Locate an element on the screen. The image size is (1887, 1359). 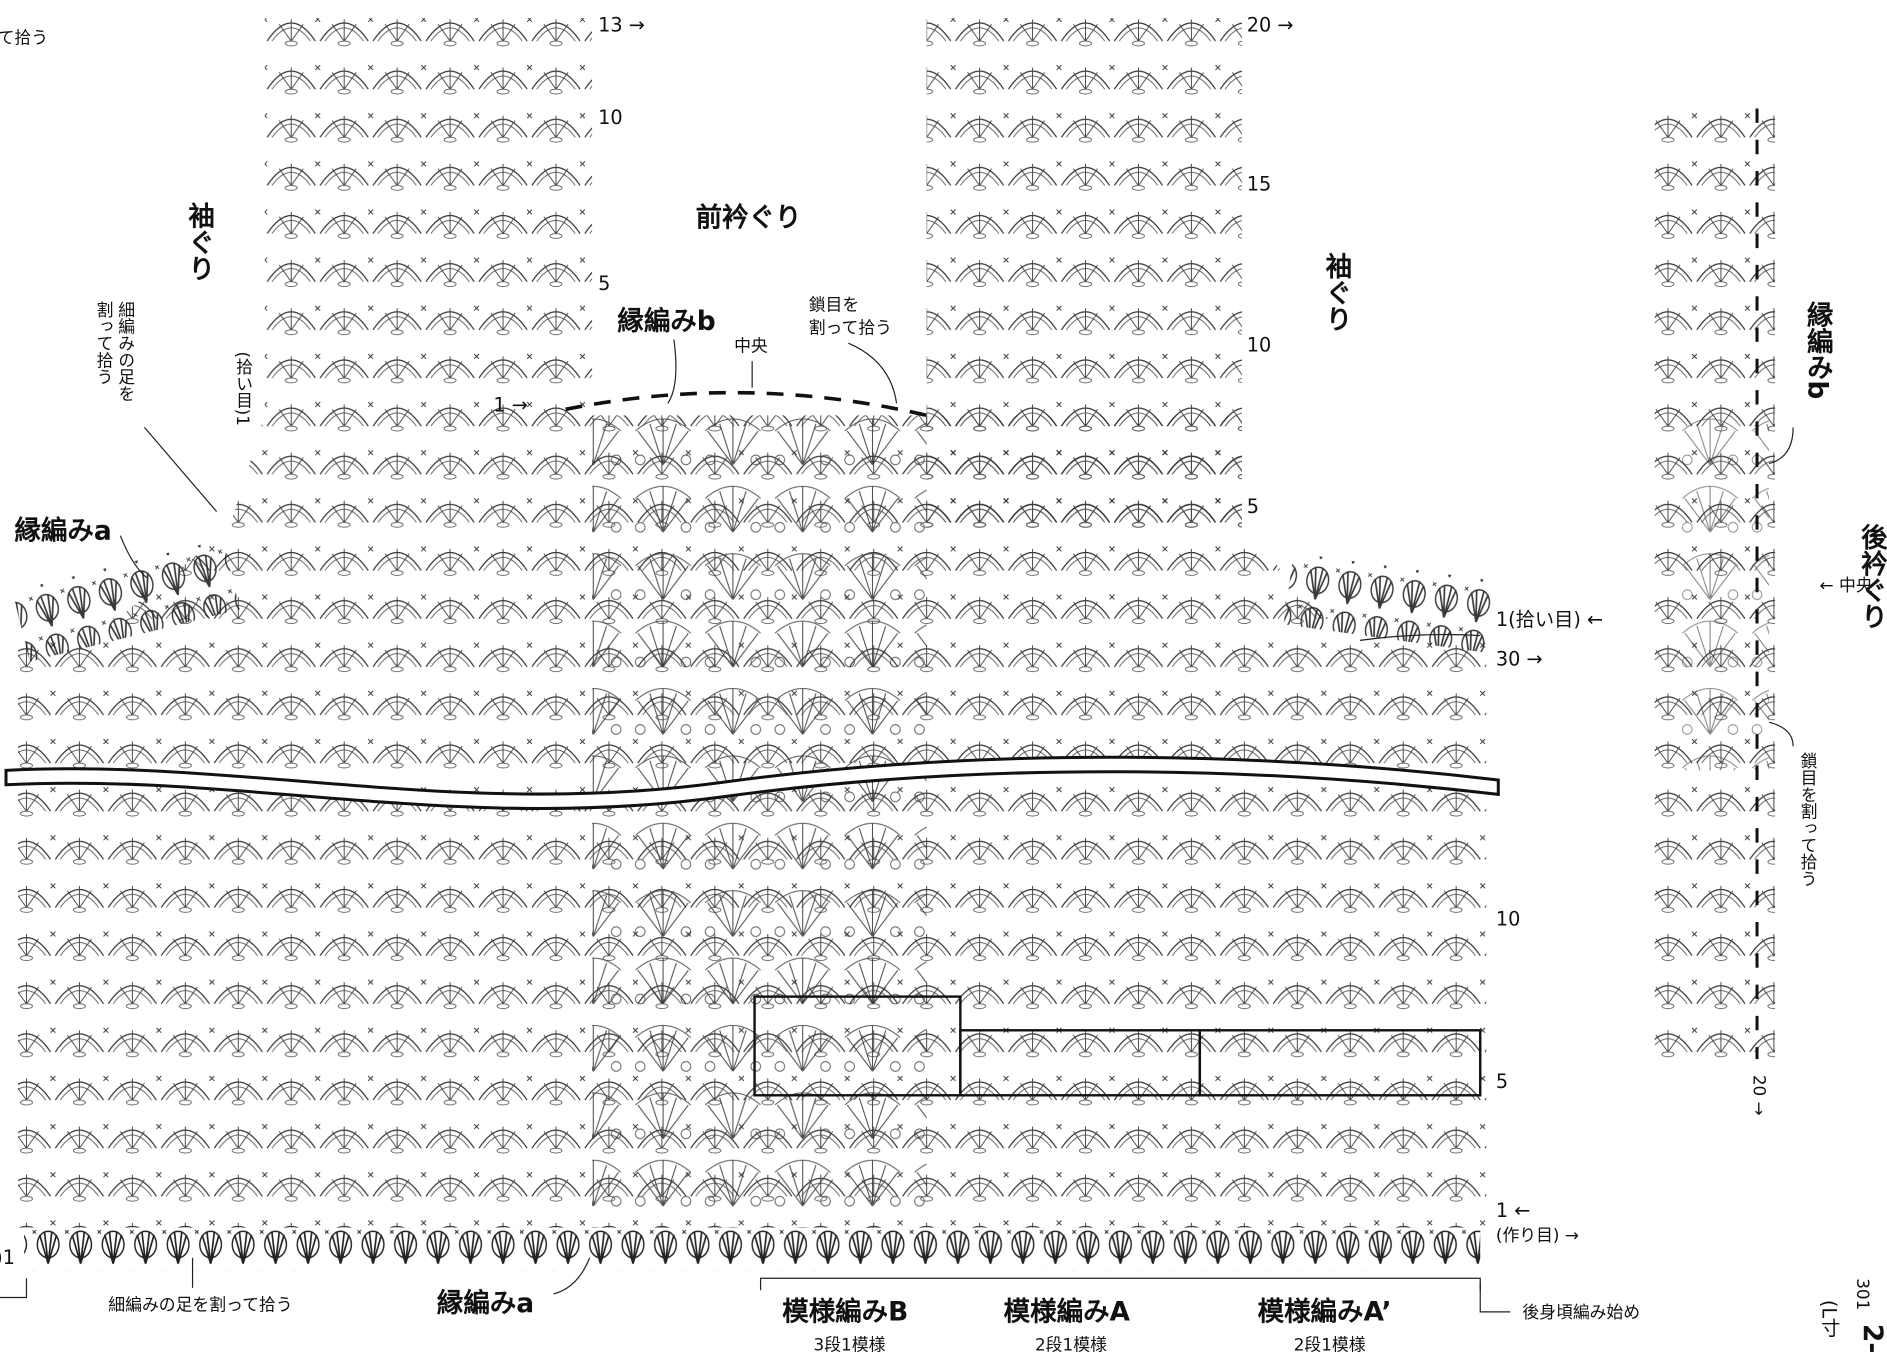
label: 中央 is located at coordinates (751, 346).